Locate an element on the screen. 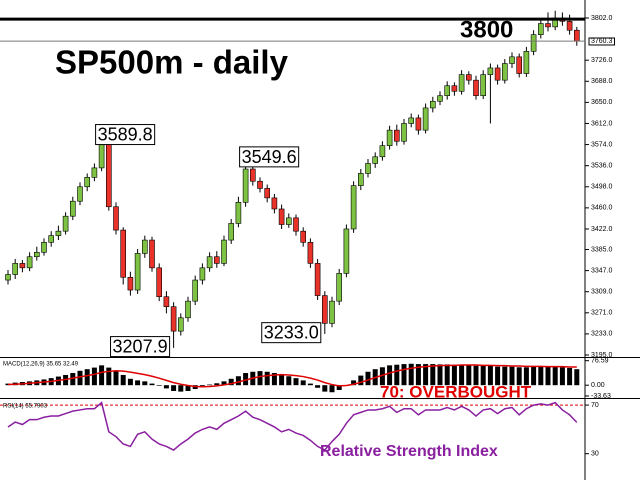 The image size is (640, 480). macd-signal-line is located at coordinates (292, 376).